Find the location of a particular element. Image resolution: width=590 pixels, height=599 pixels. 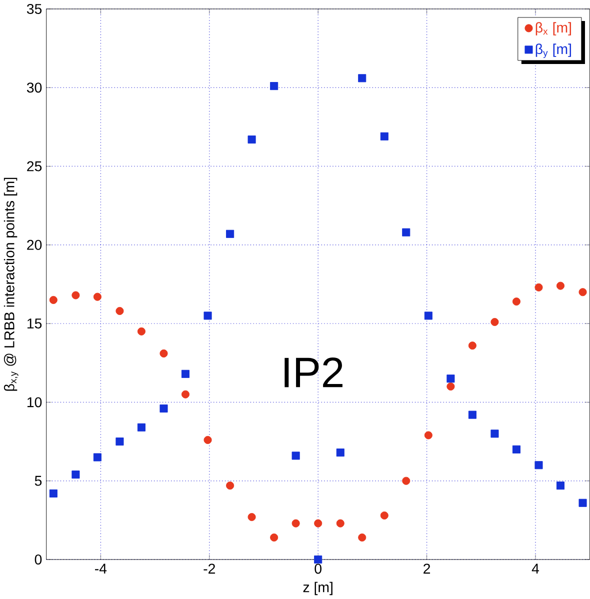

y-axis-title: β$_{x,y}$ @ LRBB interaction points [m] is located at coordinates (11, 284).